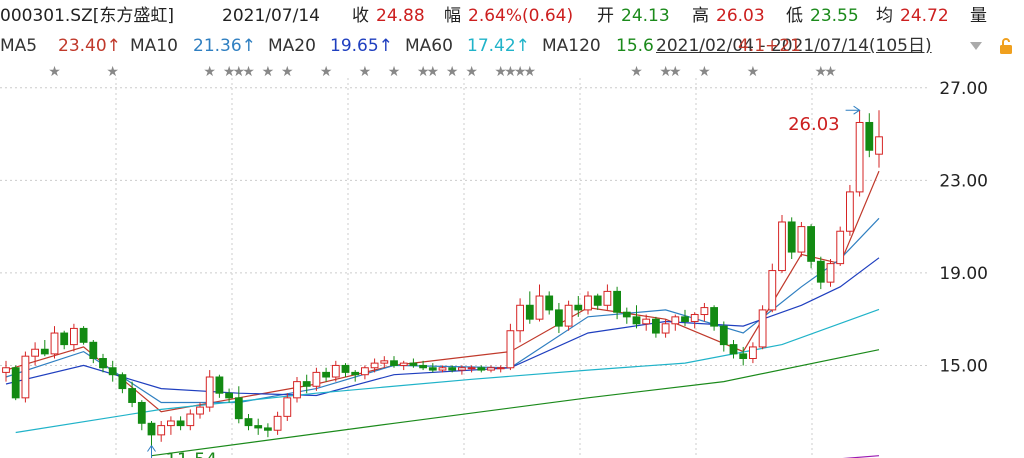 This screenshot has width=1024, height=458. Describe the element at coordinates (1006, 46) in the screenshot. I see `lock-icon` at that location.